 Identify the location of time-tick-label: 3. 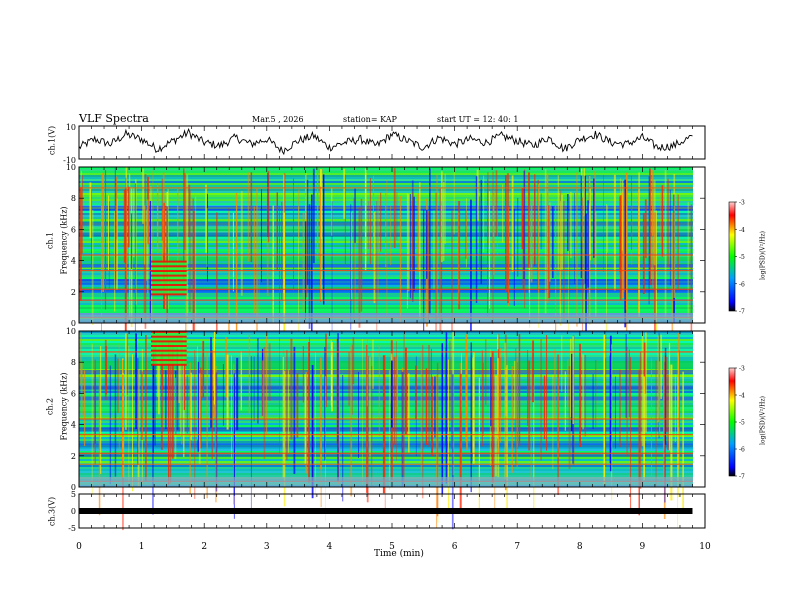
(267, 547).